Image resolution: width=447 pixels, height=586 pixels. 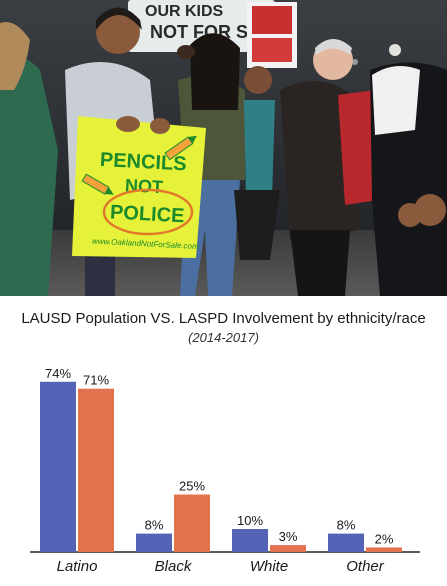 What do you see at coordinates (77, 566) in the screenshot?
I see `category-label-latino: Latino` at bounding box center [77, 566].